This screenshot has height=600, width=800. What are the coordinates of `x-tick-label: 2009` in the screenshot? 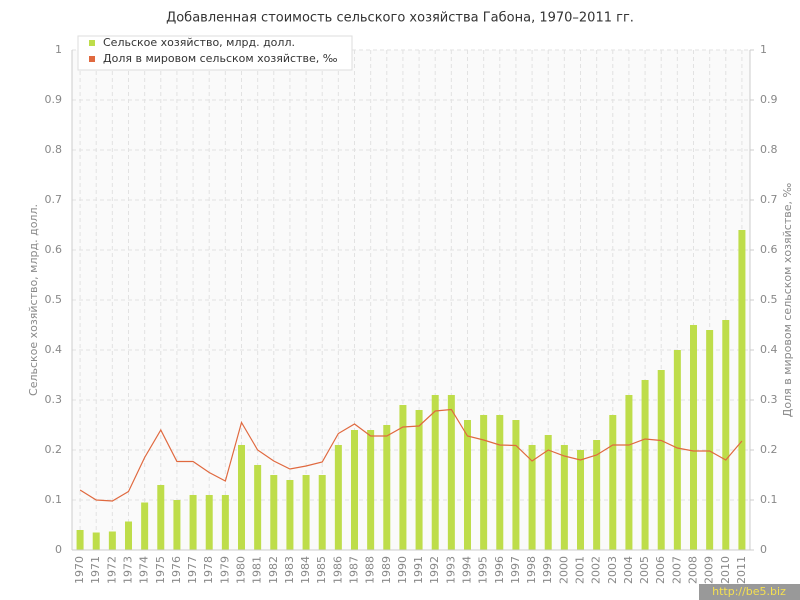 It's located at (709, 570).